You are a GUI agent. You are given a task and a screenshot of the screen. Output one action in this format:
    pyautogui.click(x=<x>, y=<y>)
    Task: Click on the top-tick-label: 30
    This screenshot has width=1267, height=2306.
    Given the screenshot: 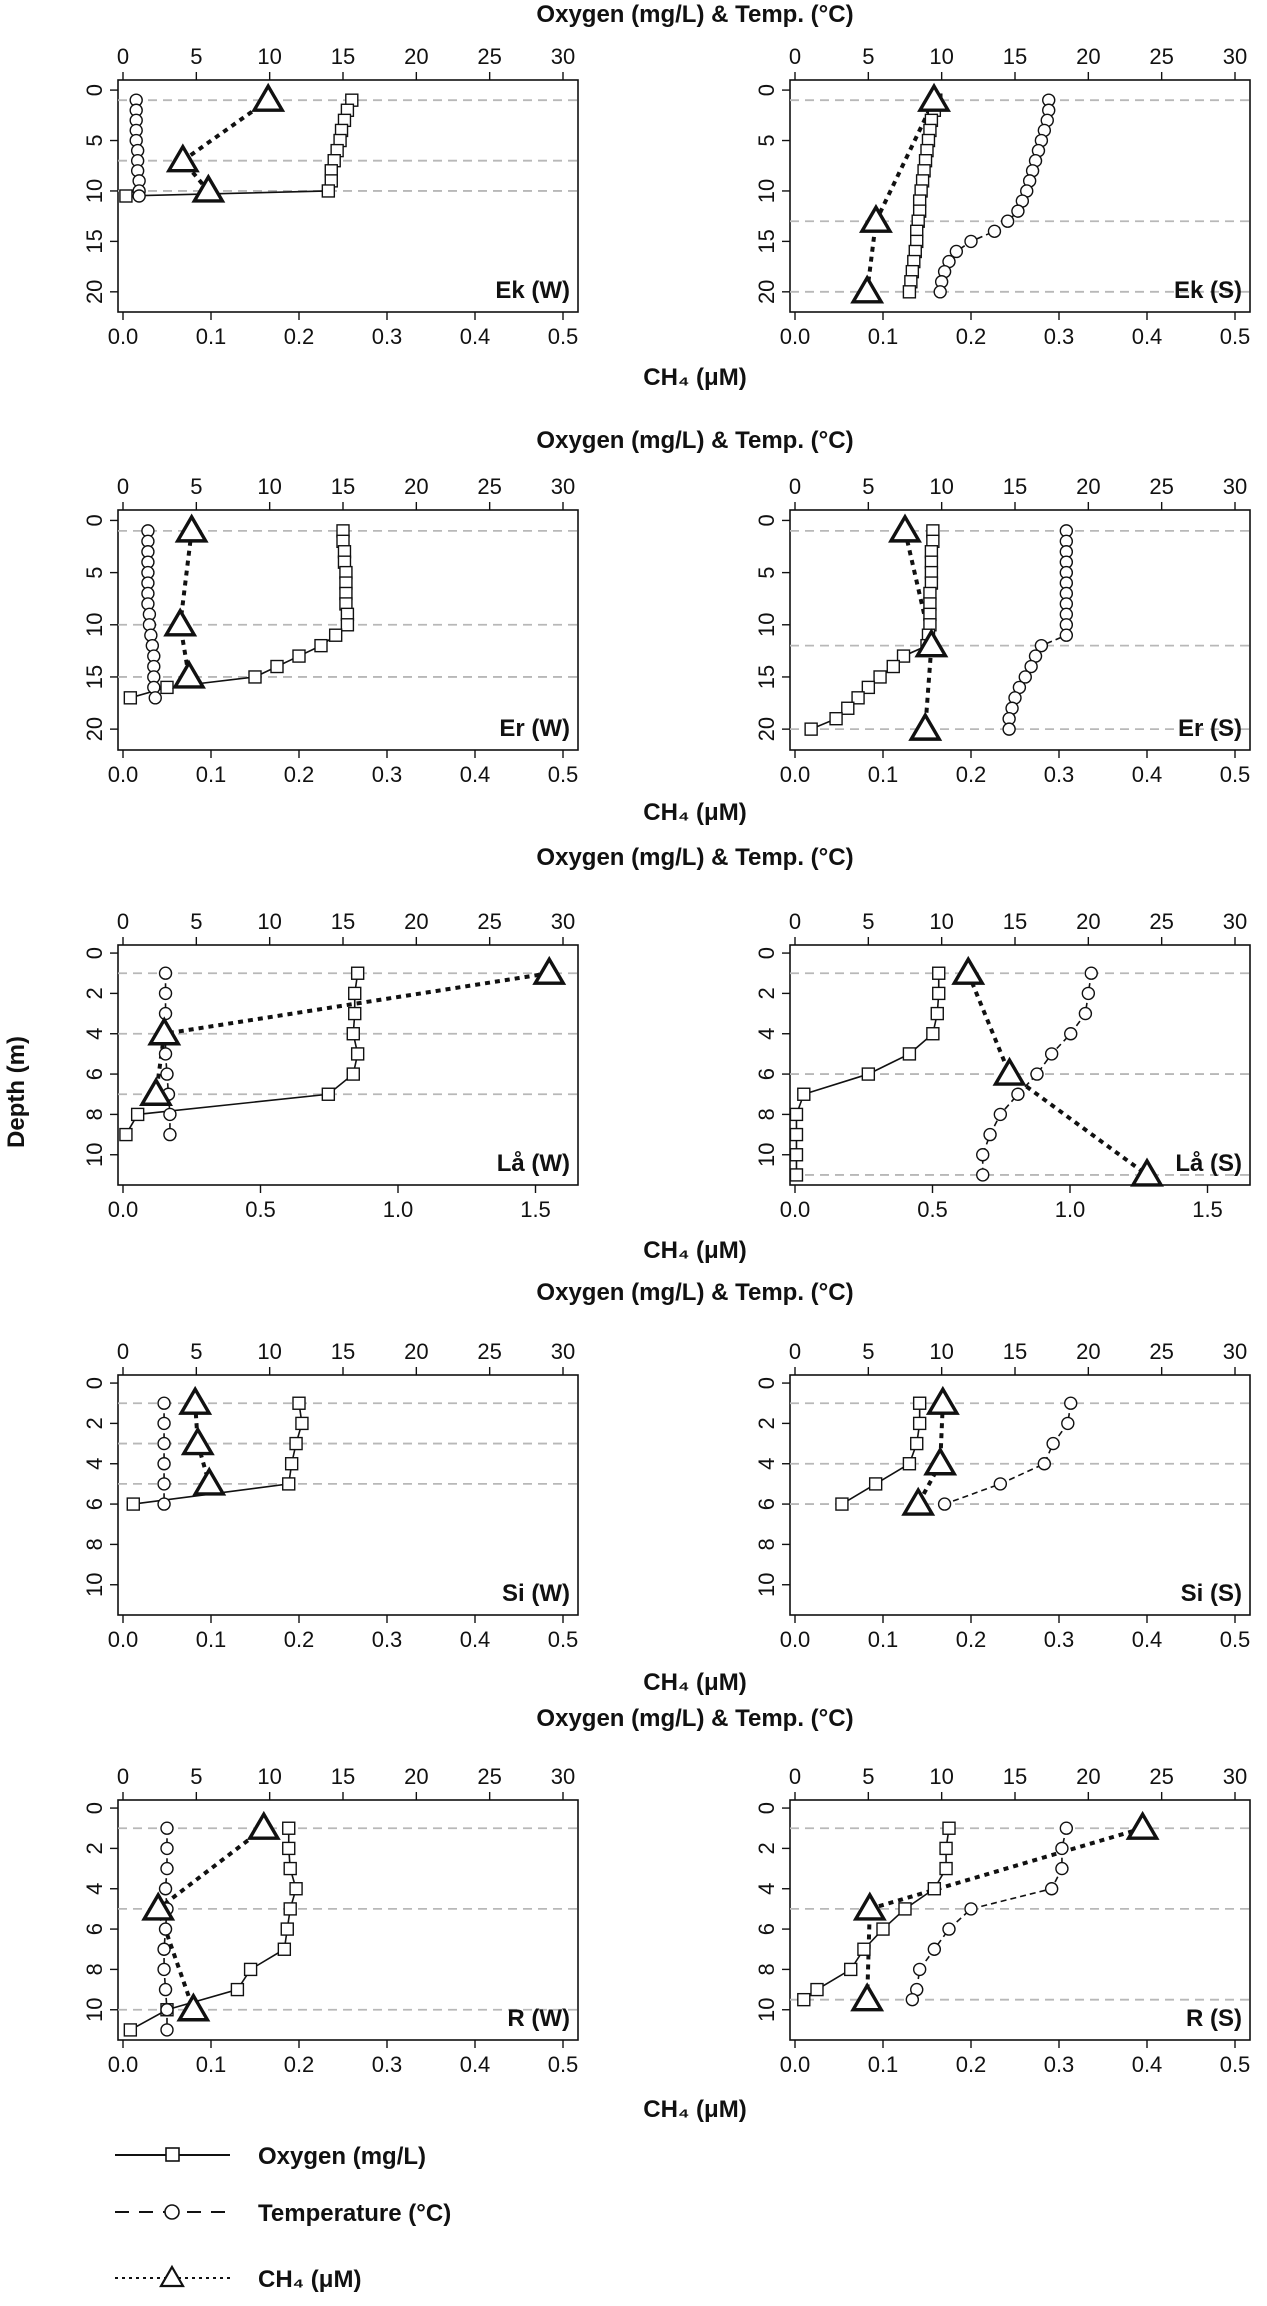 What is the action you would take?
    pyautogui.click(x=1235, y=1351)
    